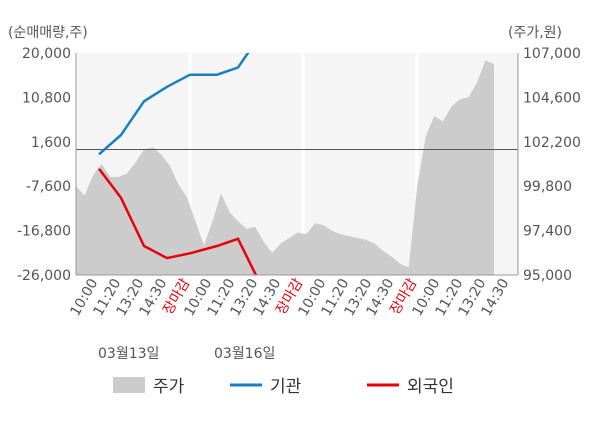  What do you see at coordinates (48, 33) in the screenshot?
I see `left-axis-unit-label: (순매매량,주)` at bounding box center [48, 33].